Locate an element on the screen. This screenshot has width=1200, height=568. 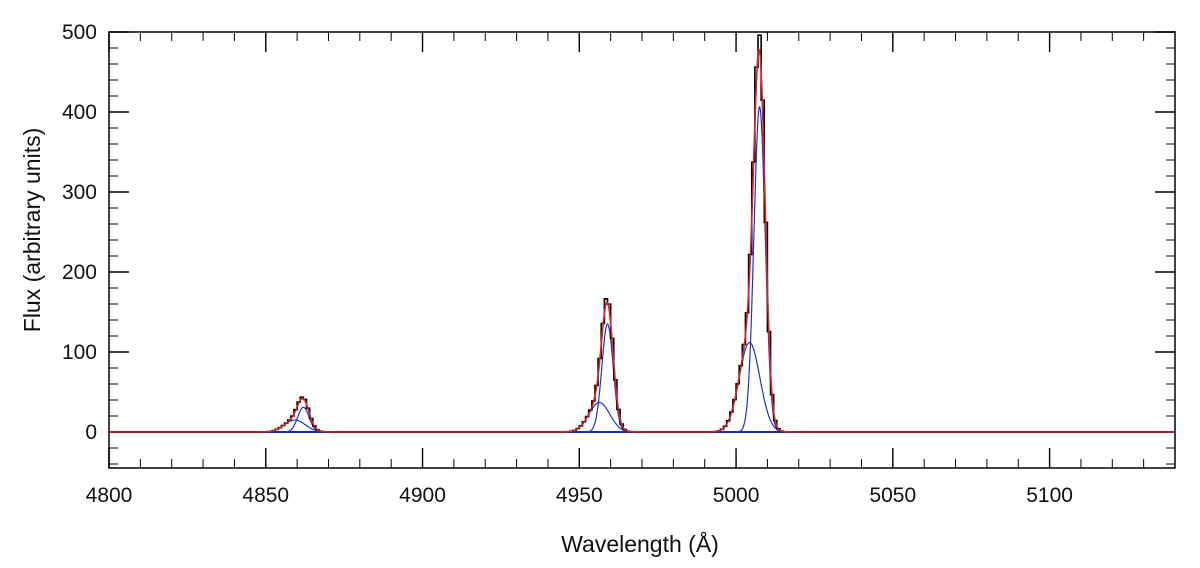
y-tick-label: 100 is located at coordinates (79, 352).